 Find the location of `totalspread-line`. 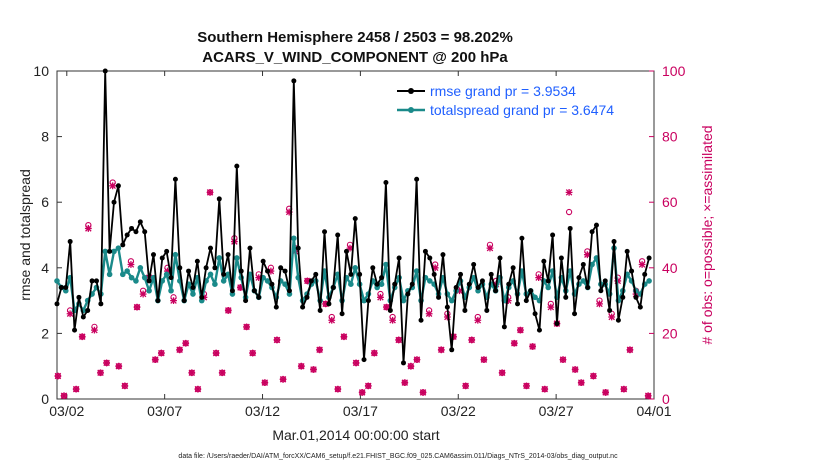

totalspread-line is located at coordinates (353, 274).